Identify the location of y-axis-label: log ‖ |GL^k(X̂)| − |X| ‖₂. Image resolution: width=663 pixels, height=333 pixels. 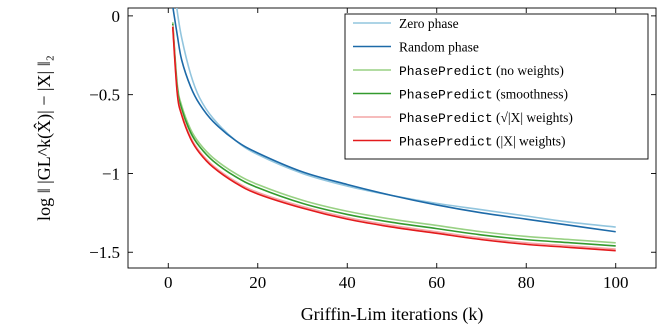
(44, 138).